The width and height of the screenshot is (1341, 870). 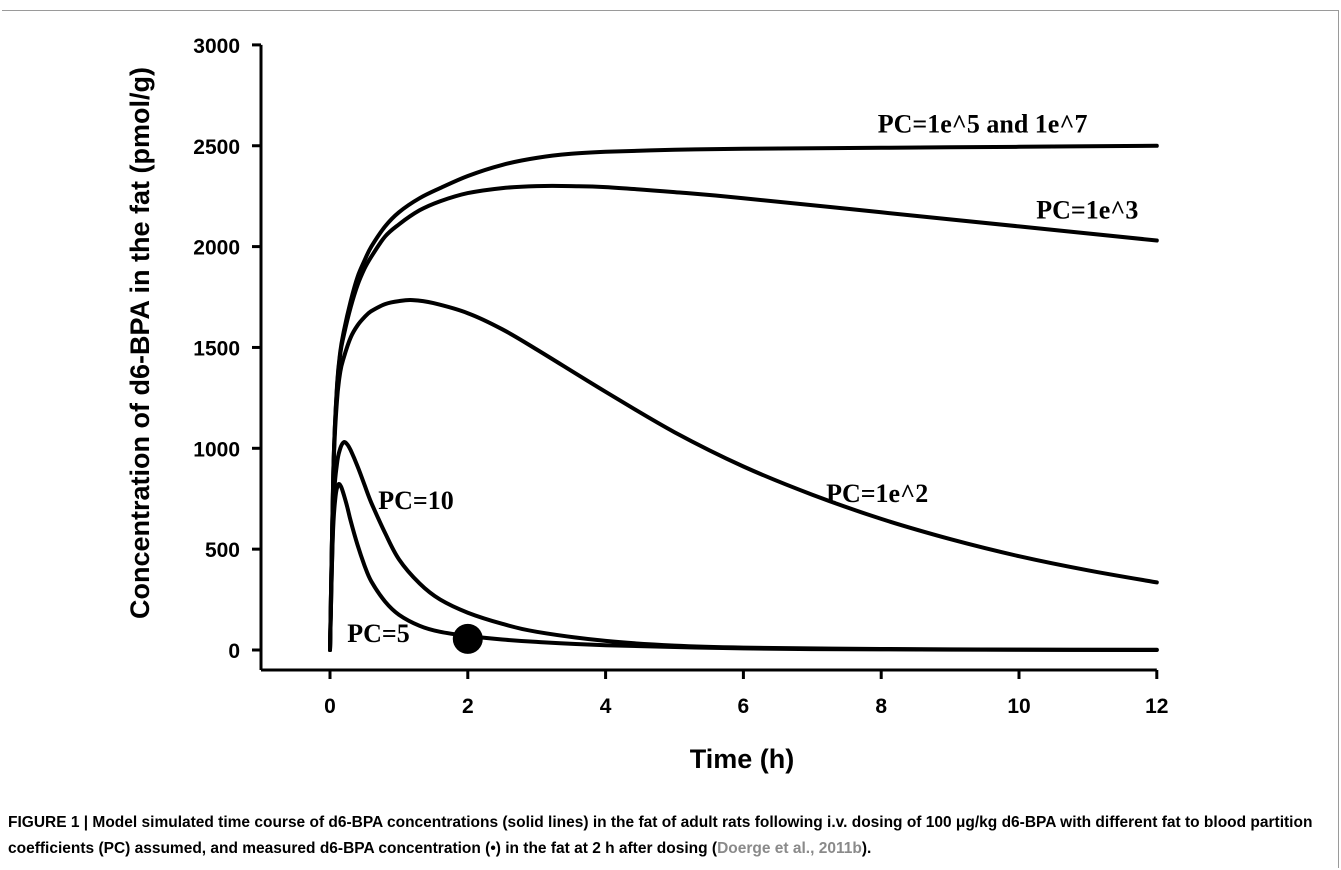 I want to click on y-tick-label: 1500, so click(x=216, y=348).